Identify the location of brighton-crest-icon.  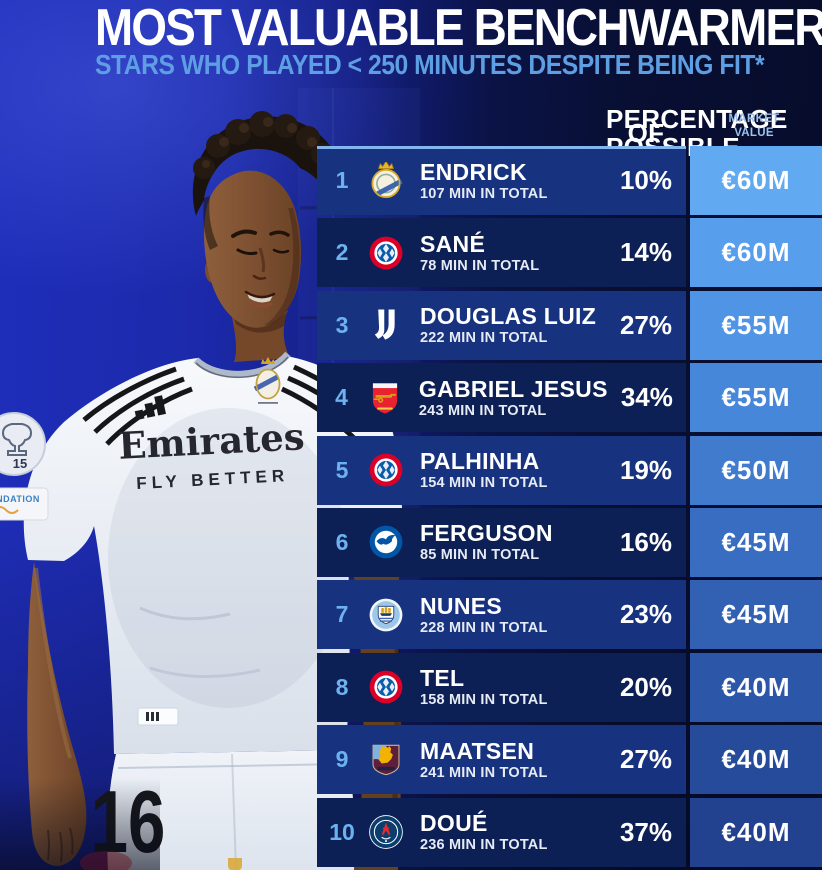
(386, 542).